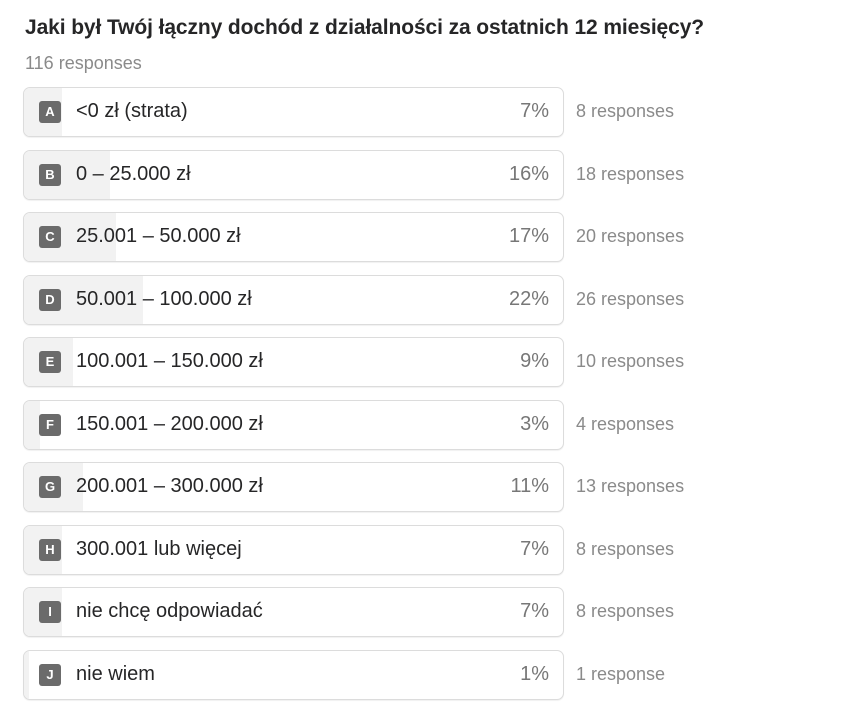 This screenshot has height=720, width=850. Describe the element at coordinates (50, 674) in the screenshot. I see `option-letter-badge: J` at that location.